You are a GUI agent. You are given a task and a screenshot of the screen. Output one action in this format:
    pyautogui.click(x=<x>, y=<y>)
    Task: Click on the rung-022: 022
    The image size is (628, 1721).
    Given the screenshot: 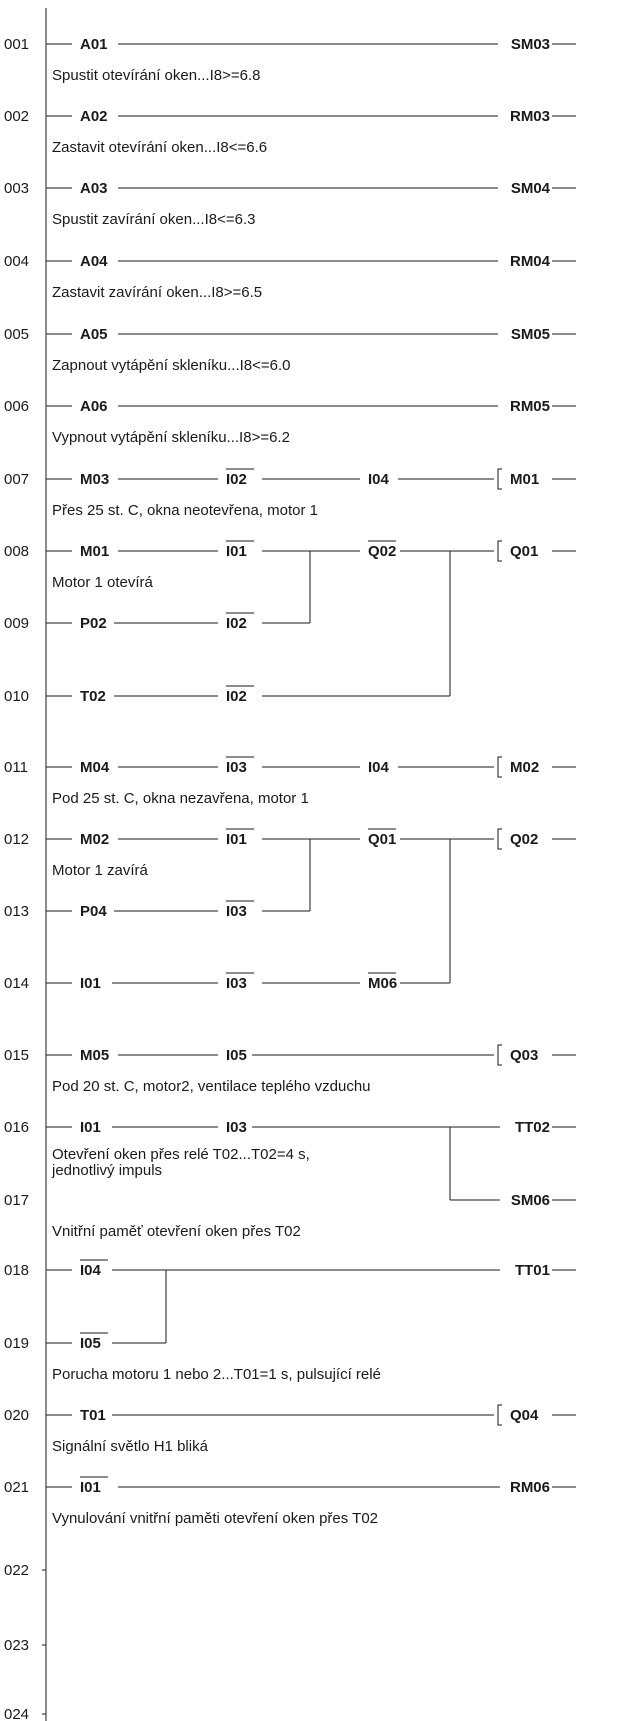 What is the action you would take?
    pyautogui.click(x=16, y=1570)
    